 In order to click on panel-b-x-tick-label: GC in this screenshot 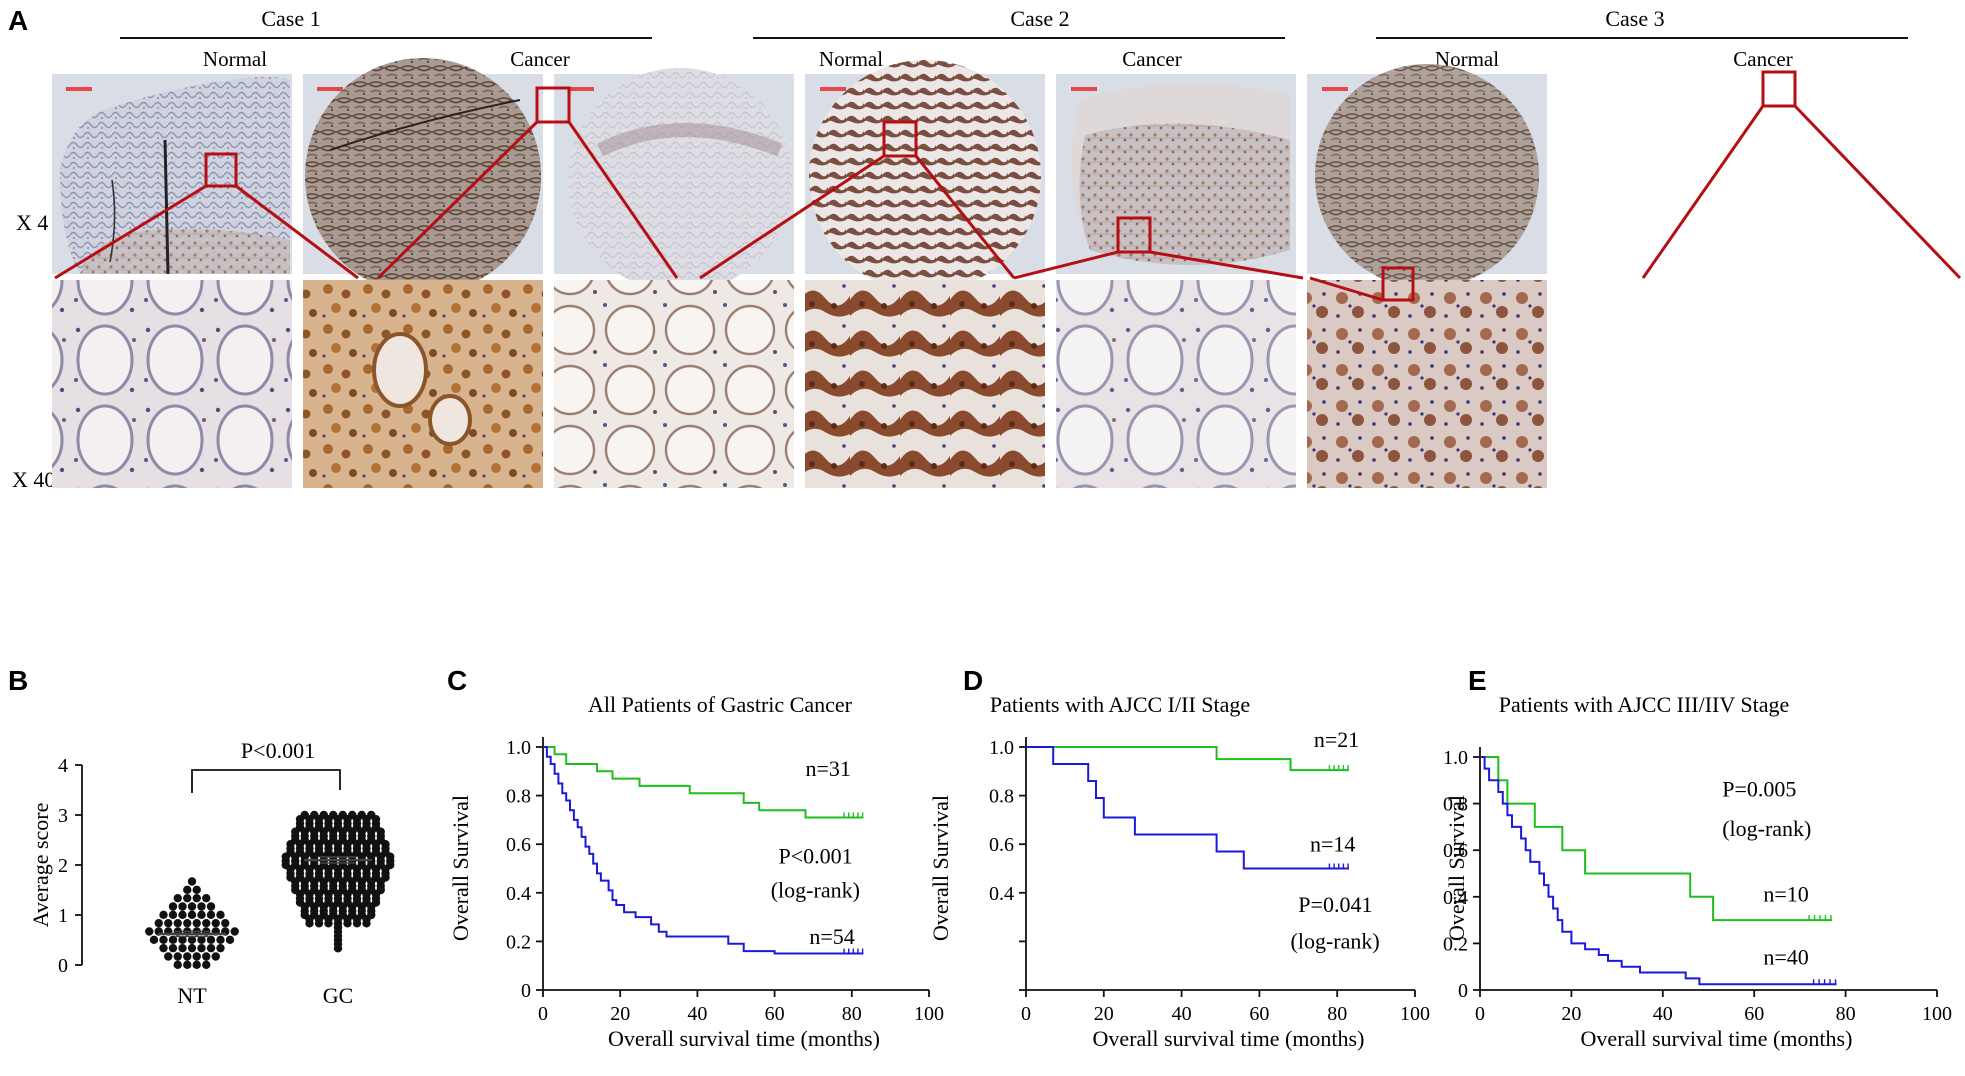, I will do `click(338, 995)`.